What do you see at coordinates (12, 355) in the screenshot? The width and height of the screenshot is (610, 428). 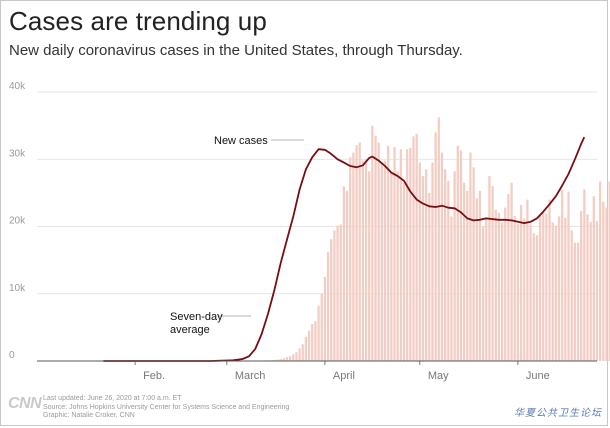 I see `y-tick-label: 0` at bounding box center [12, 355].